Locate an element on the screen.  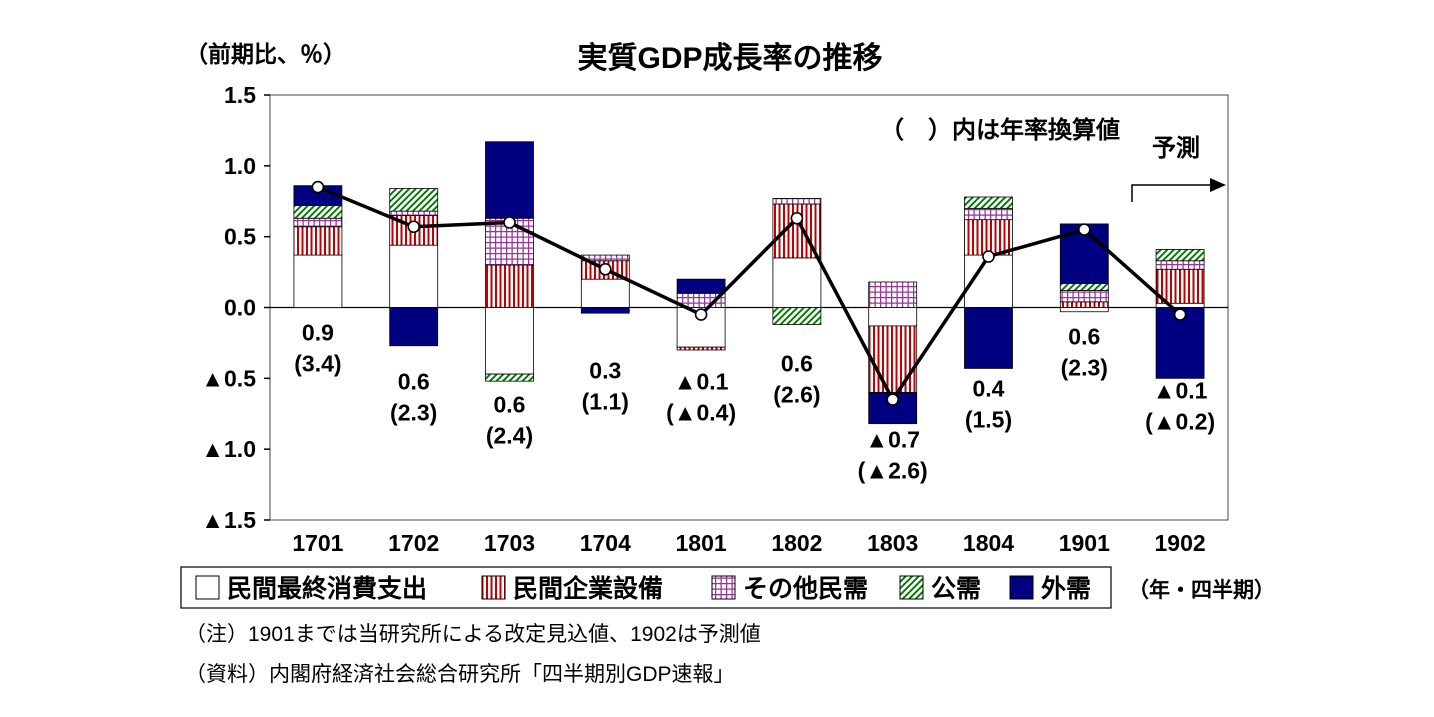
legend-label: 民間最終消費支出 is located at coordinates (327, 588).